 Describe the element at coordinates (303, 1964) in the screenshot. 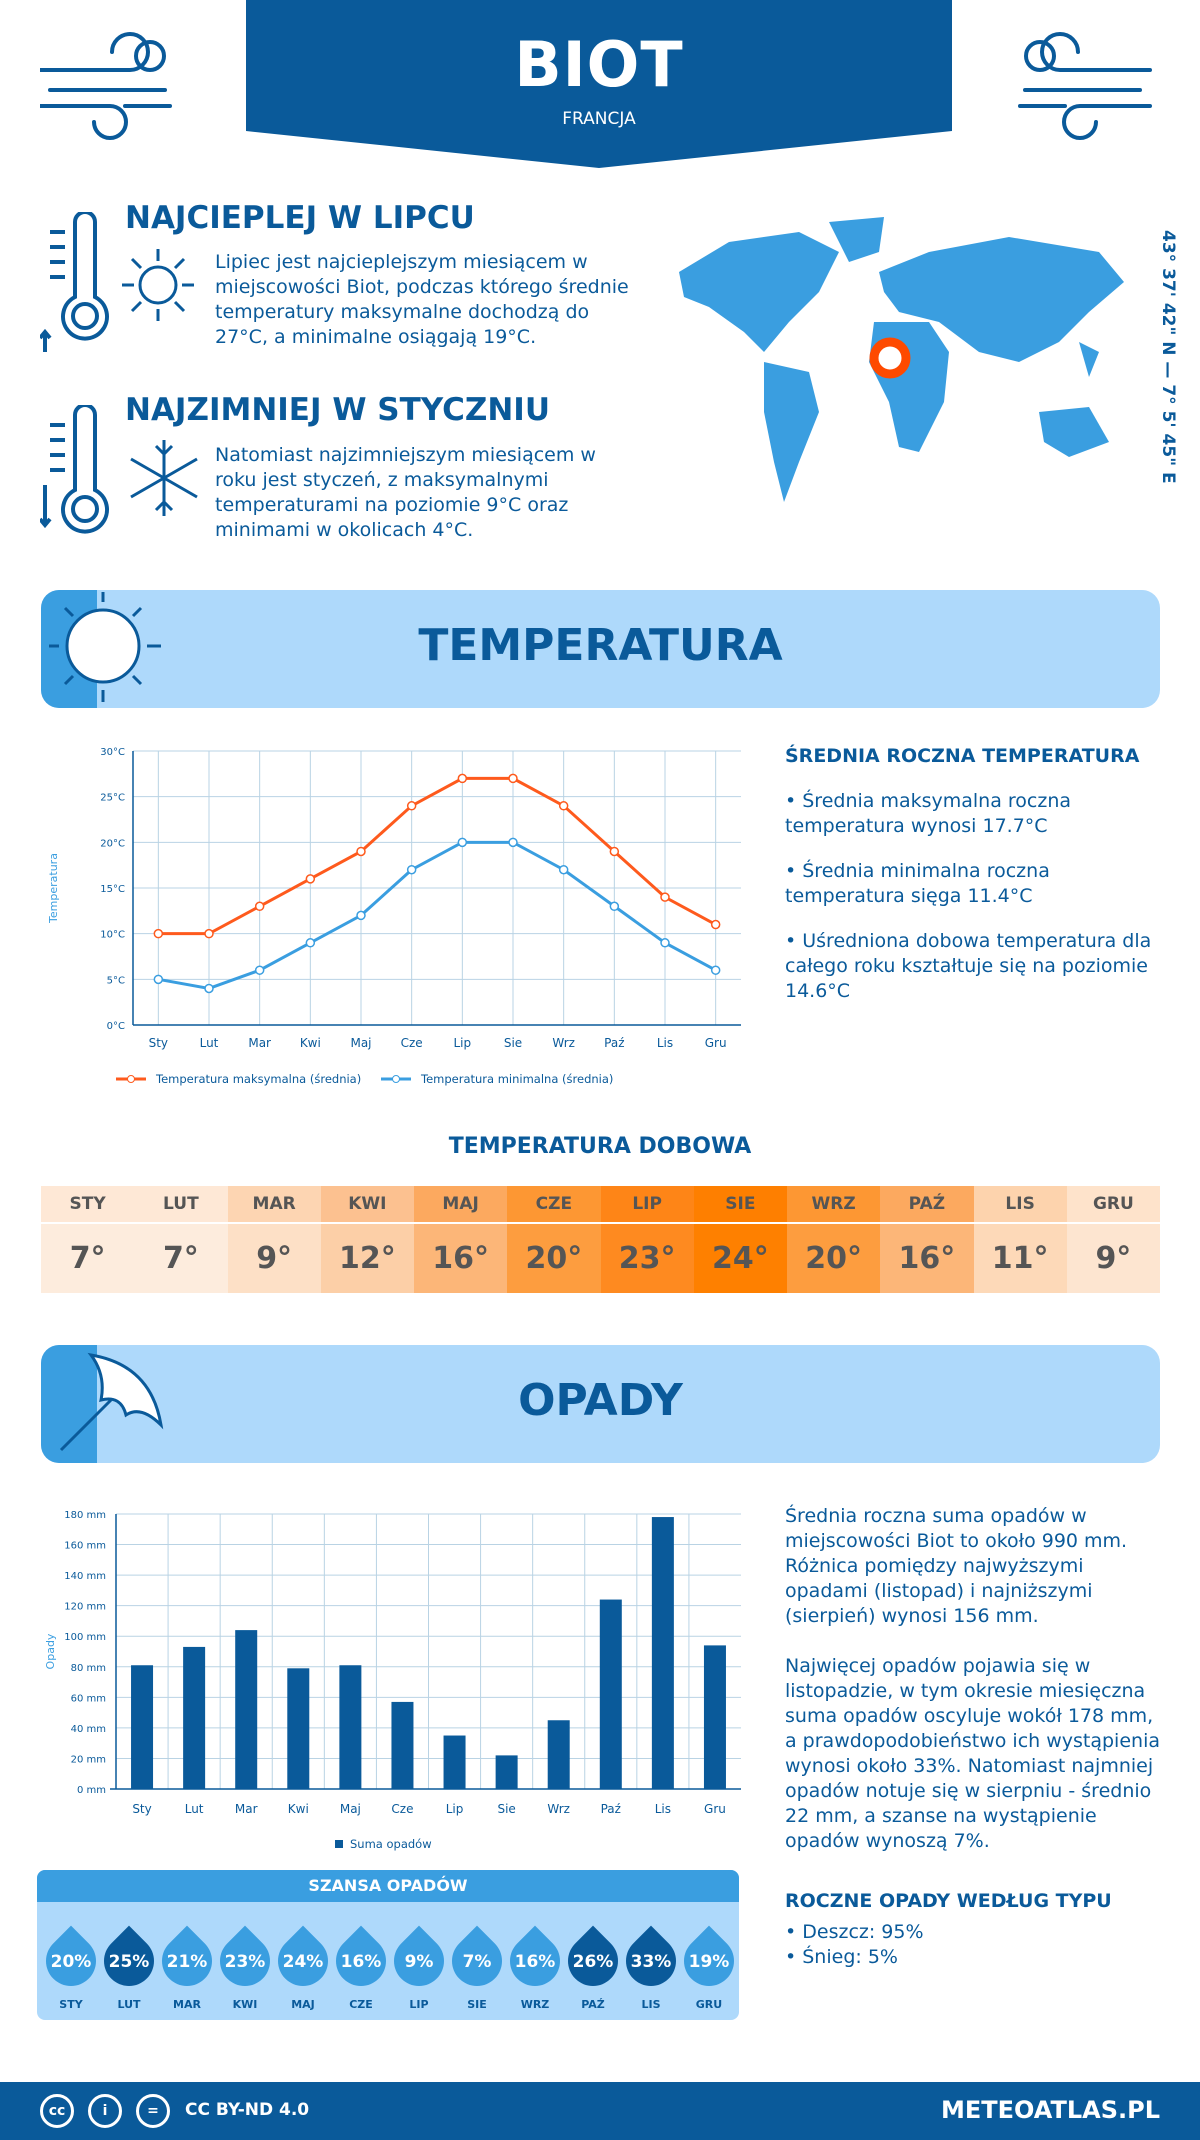

I see `chance-drop: 24% MAJ` at that location.